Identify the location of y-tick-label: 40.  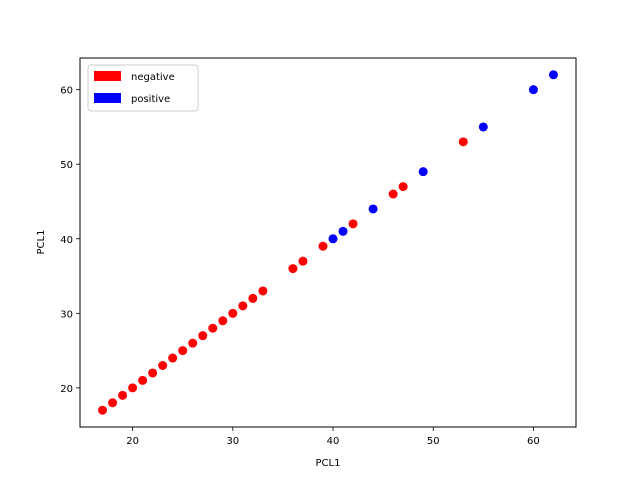
(66, 240).